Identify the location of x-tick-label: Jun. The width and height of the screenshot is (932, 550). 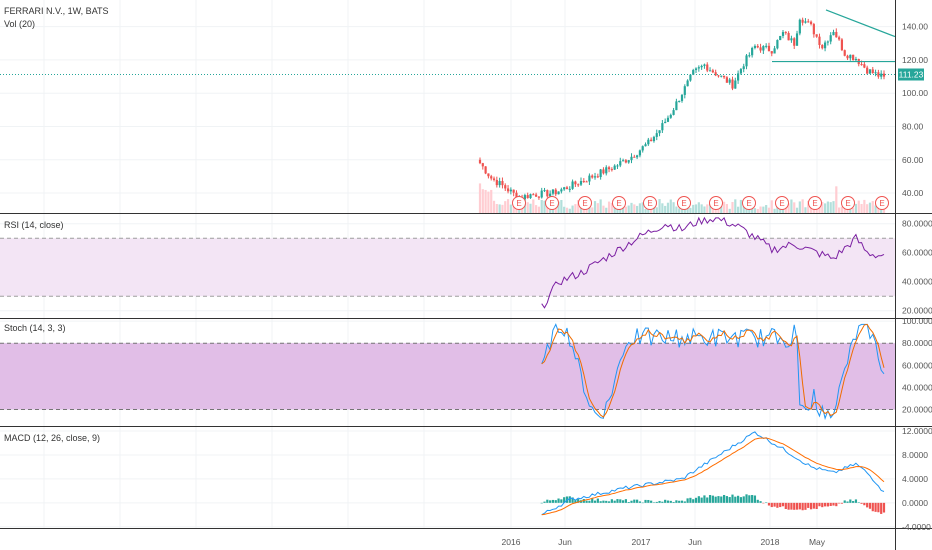
(695, 542).